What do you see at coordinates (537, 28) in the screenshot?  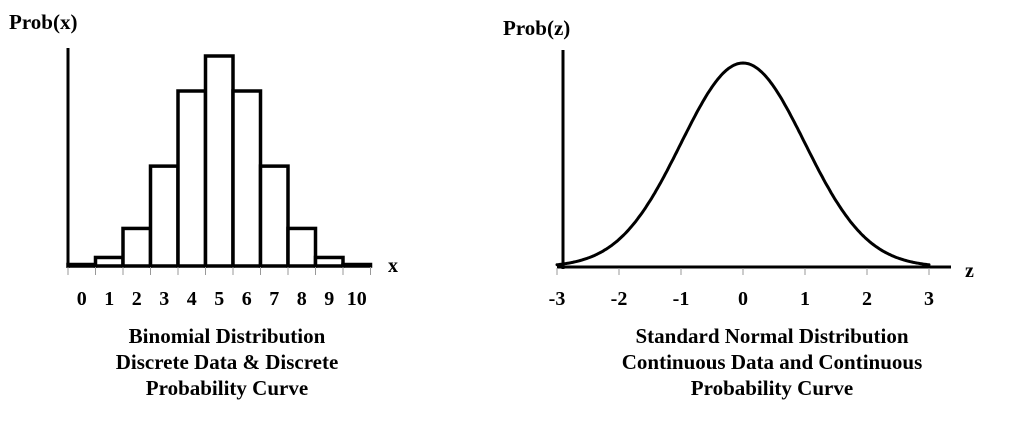 I see `normal-y-axis-label: Prob(z)` at bounding box center [537, 28].